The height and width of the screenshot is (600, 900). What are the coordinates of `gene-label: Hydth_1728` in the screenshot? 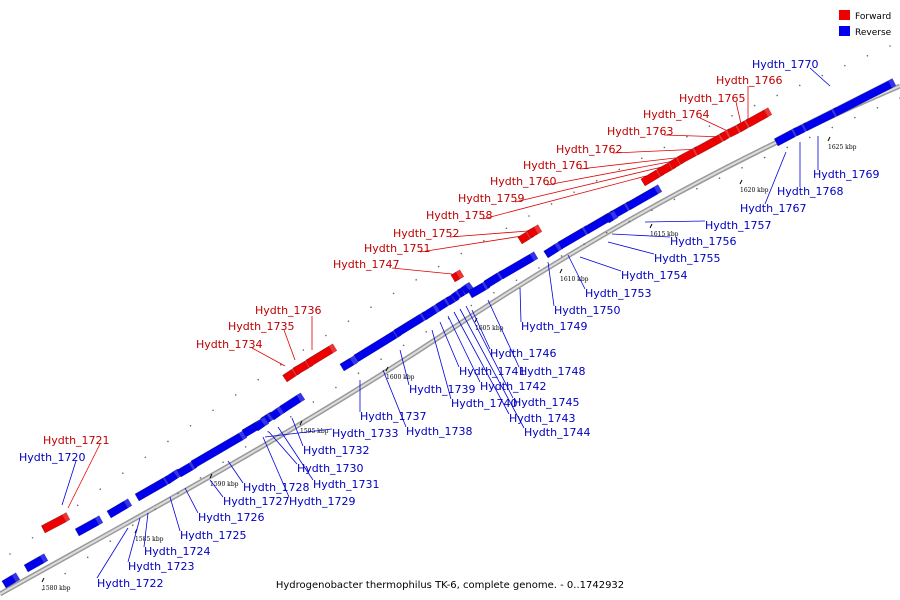 It's located at (276, 487).